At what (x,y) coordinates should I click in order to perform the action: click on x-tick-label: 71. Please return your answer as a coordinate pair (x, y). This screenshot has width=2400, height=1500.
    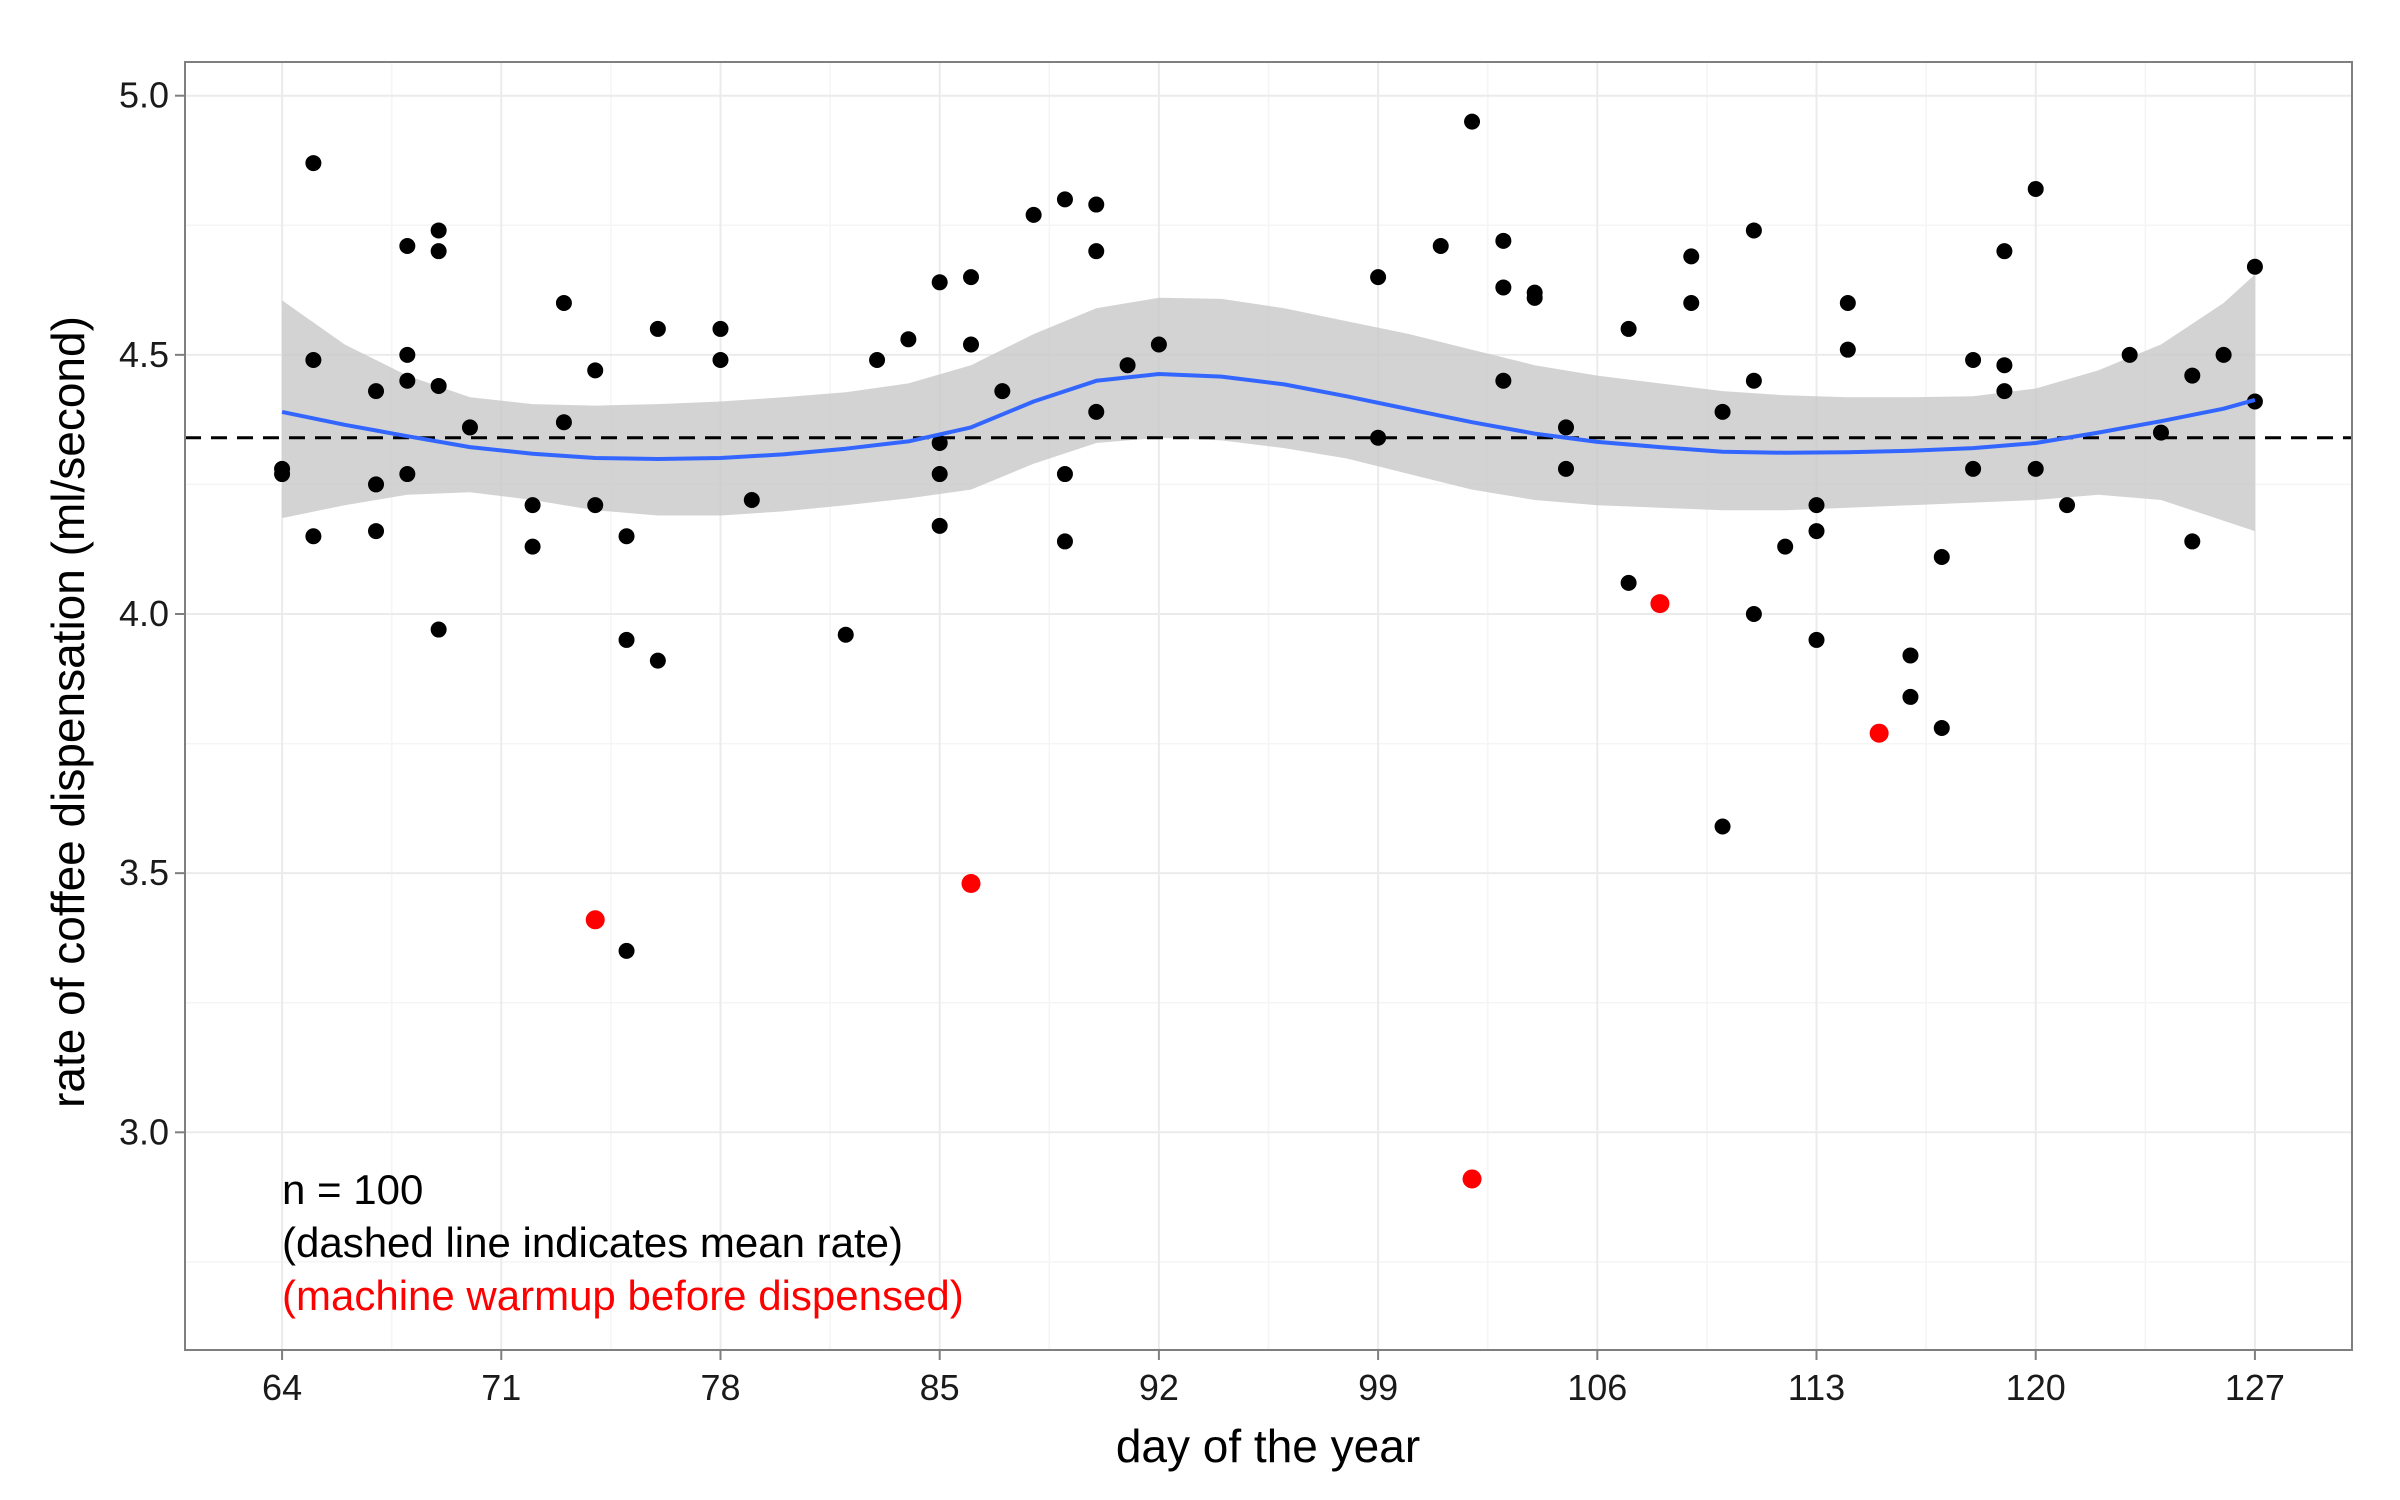
    Looking at the image, I should click on (501, 1387).